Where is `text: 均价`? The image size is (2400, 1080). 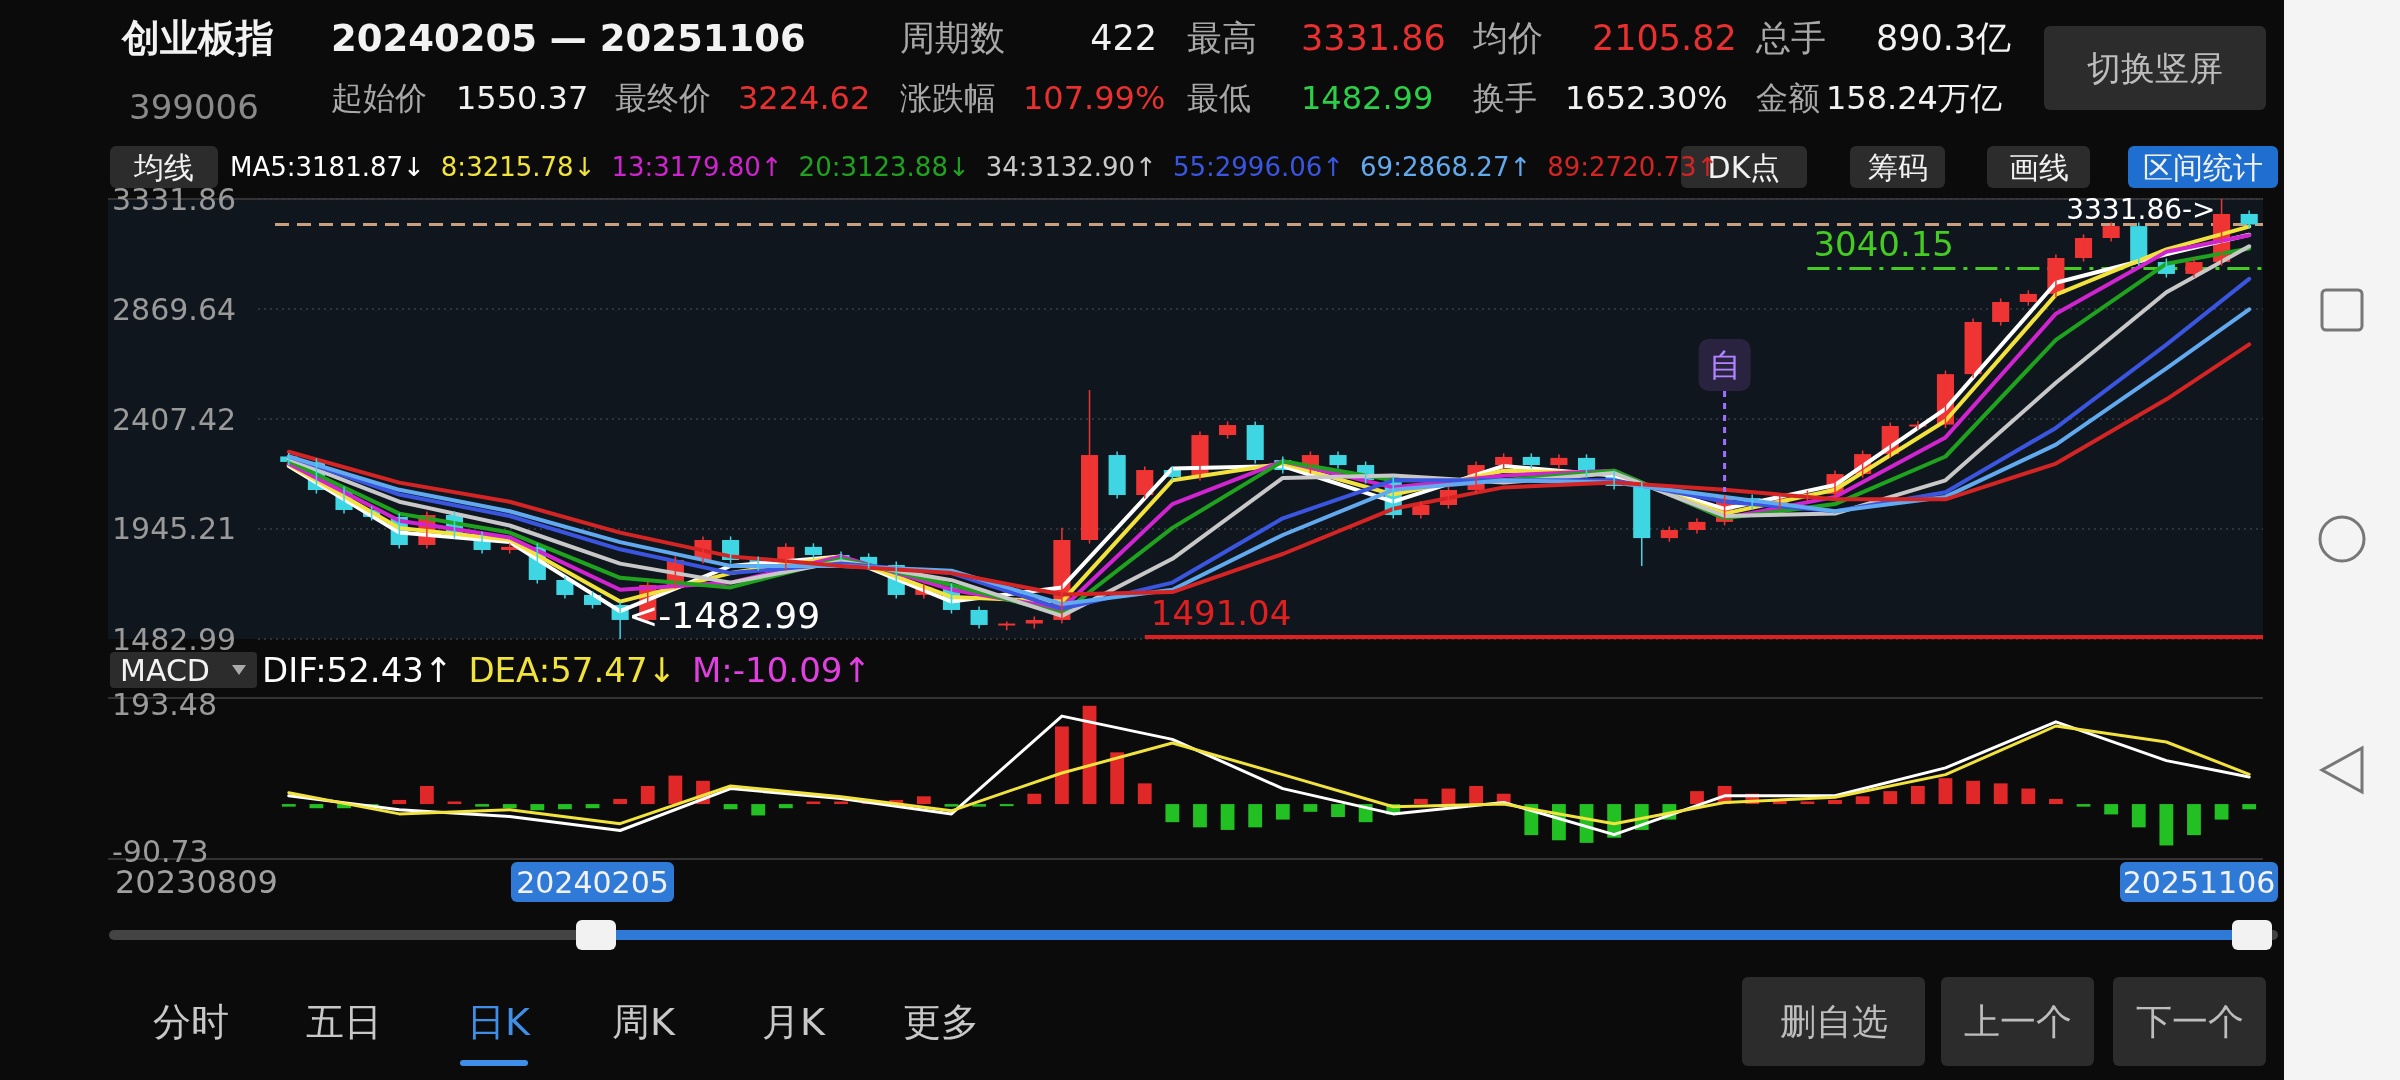 text: 均价 is located at coordinates (1507, 38).